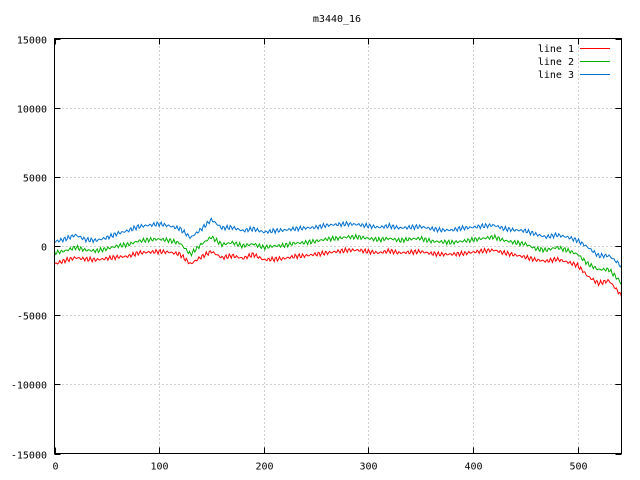 This screenshot has height=480, width=640. Describe the element at coordinates (55, 467) in the screenshot. I see `x-tick-label: 0` at that location.